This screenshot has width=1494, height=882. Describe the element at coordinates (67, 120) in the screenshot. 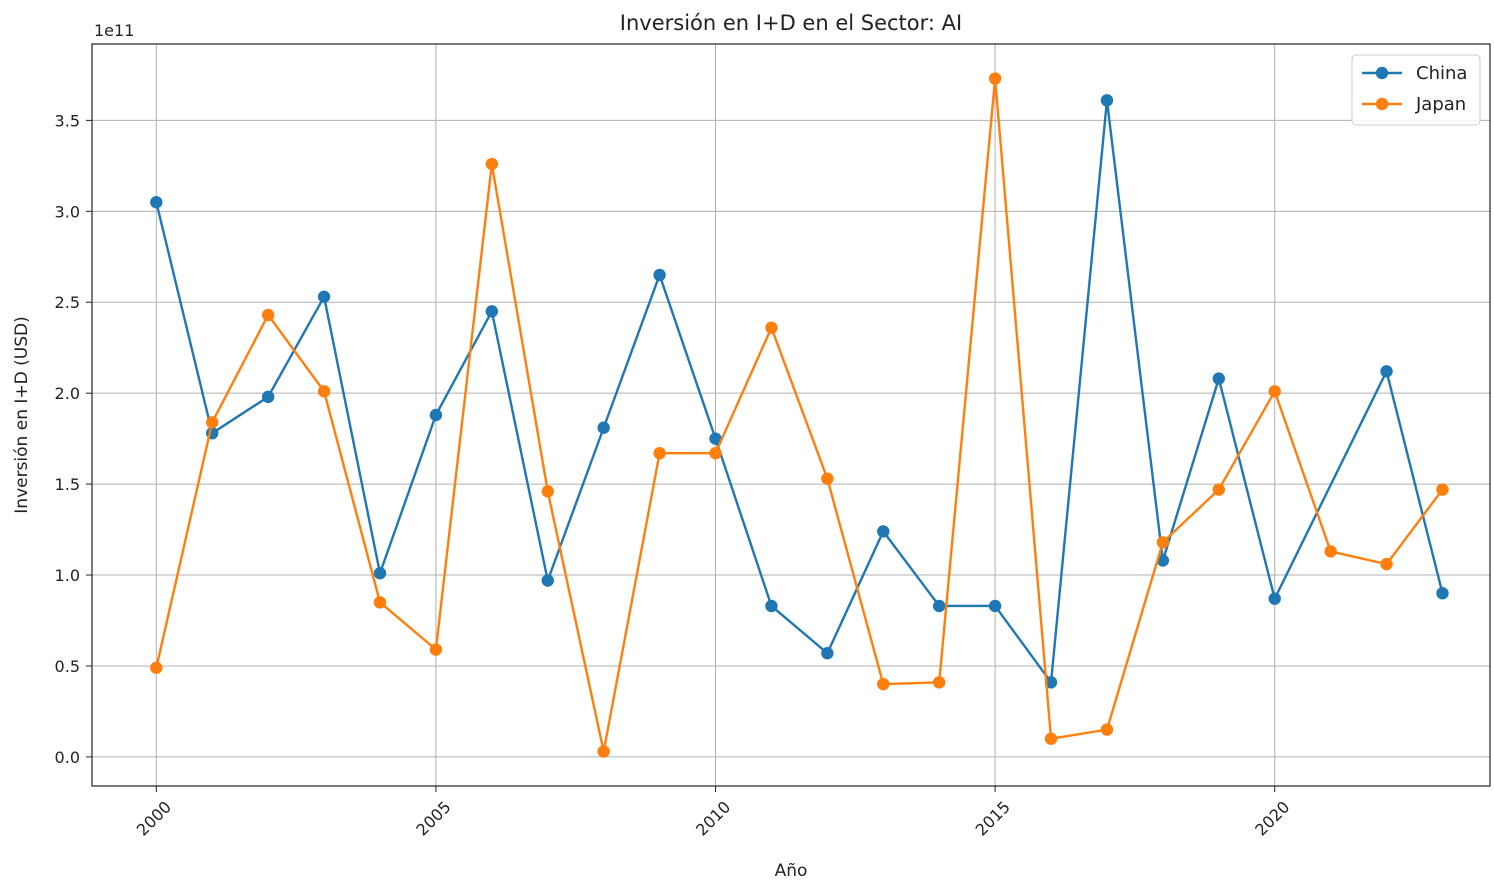

I see `y-tick-label: 3.5` at that location.